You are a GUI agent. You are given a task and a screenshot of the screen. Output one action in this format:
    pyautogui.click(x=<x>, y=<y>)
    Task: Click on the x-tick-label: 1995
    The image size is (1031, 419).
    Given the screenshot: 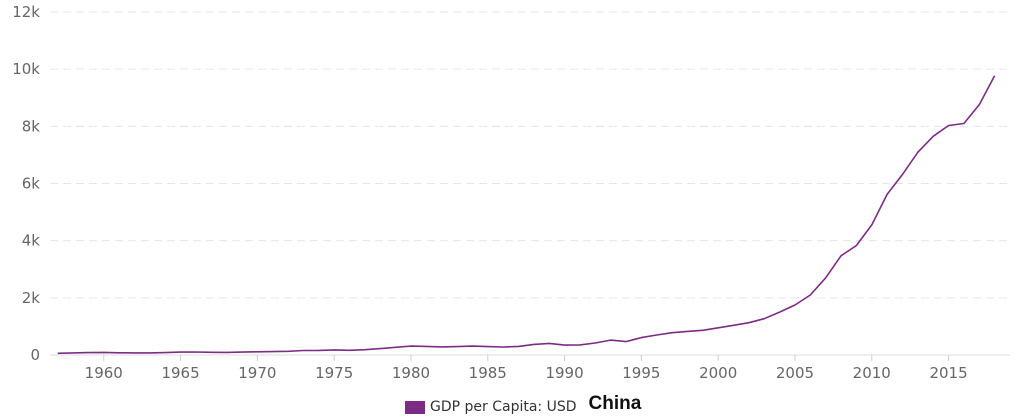 What is the action you would take?
    pyautogui.click(x=641, y=373)
    